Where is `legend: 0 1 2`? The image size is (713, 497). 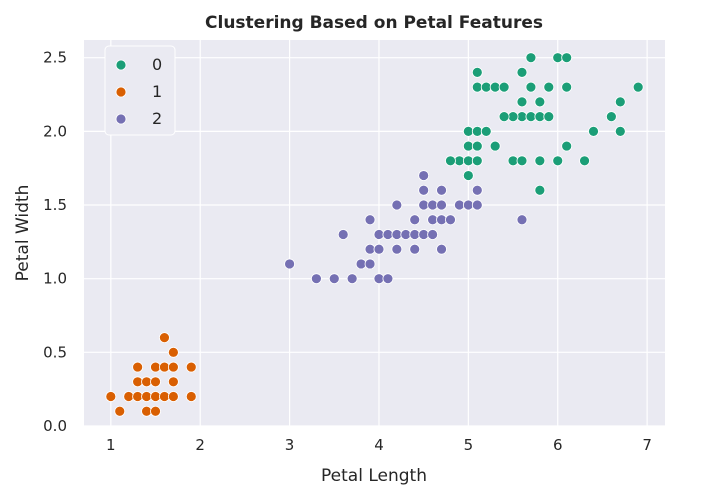
legend: 0 1 2 is located at coordinates (140, 90).